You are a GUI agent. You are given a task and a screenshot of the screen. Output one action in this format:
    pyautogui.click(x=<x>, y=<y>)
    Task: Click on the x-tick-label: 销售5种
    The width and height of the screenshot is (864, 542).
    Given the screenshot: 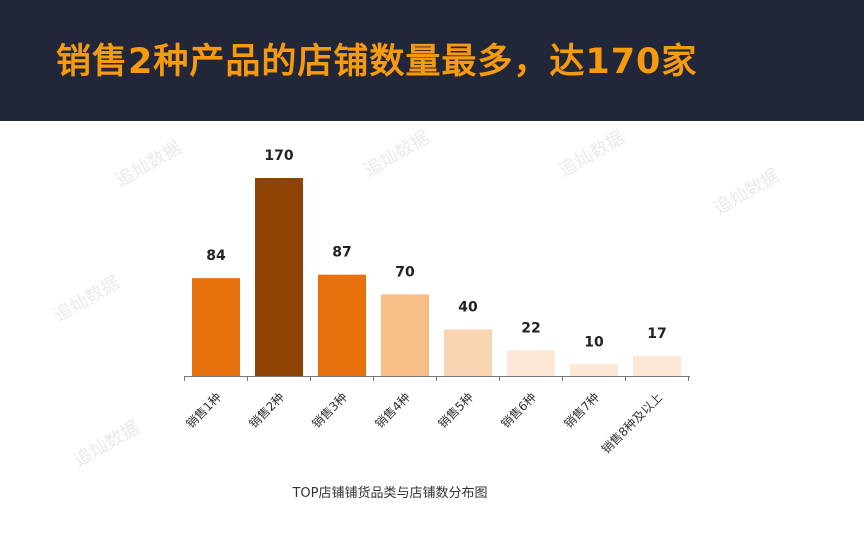 What is the action you would take?
    pyautogui.click(x=455, y=410)
    